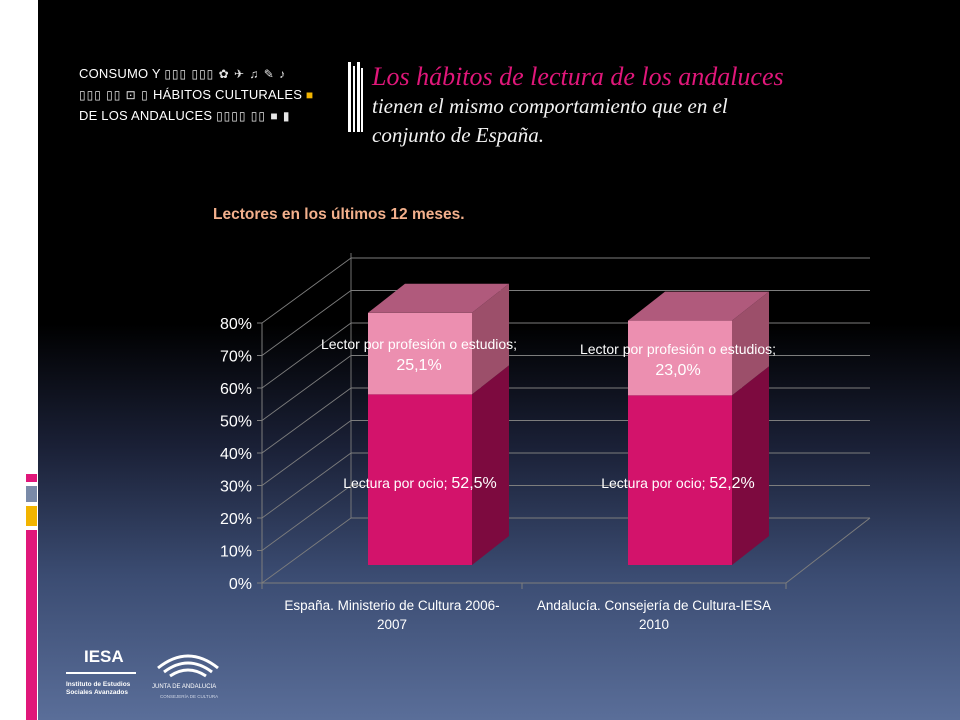 The height and width of the screenshot is (720, 960). Describe the element at coordinates (31, 625) in the screenshot. I see `deco-bar-pink-long` at that location.